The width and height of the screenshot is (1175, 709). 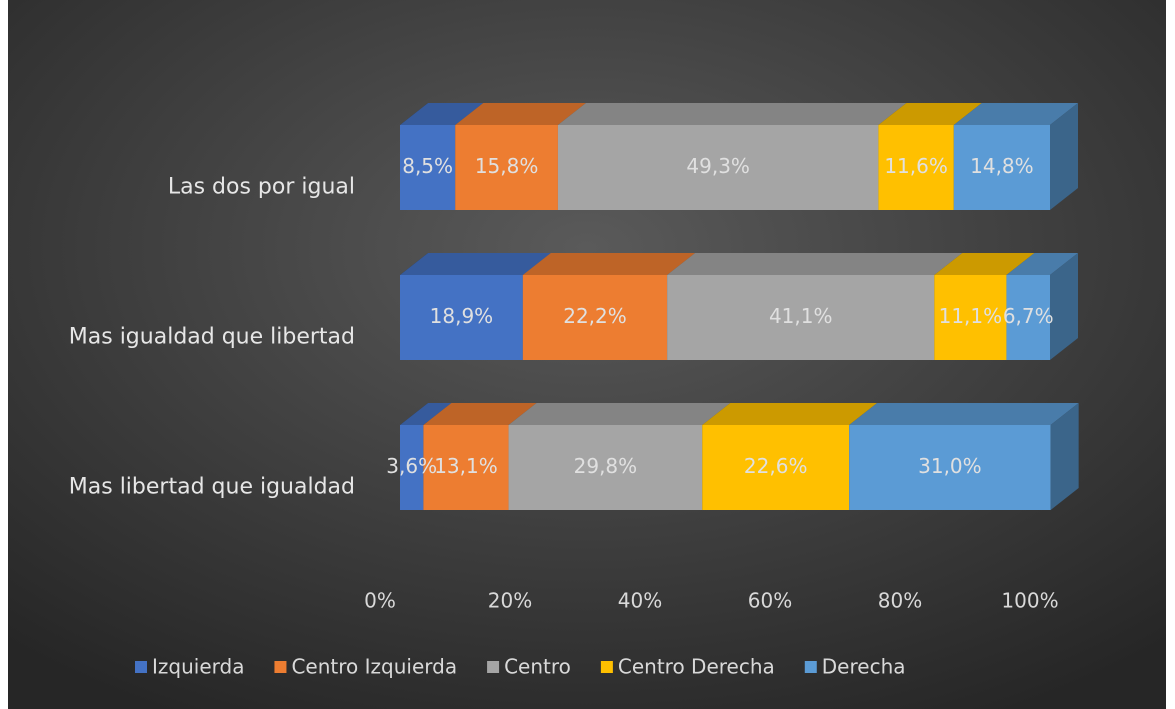 I want to click on legend-label: Izquierda, so click(x=198, y=667).